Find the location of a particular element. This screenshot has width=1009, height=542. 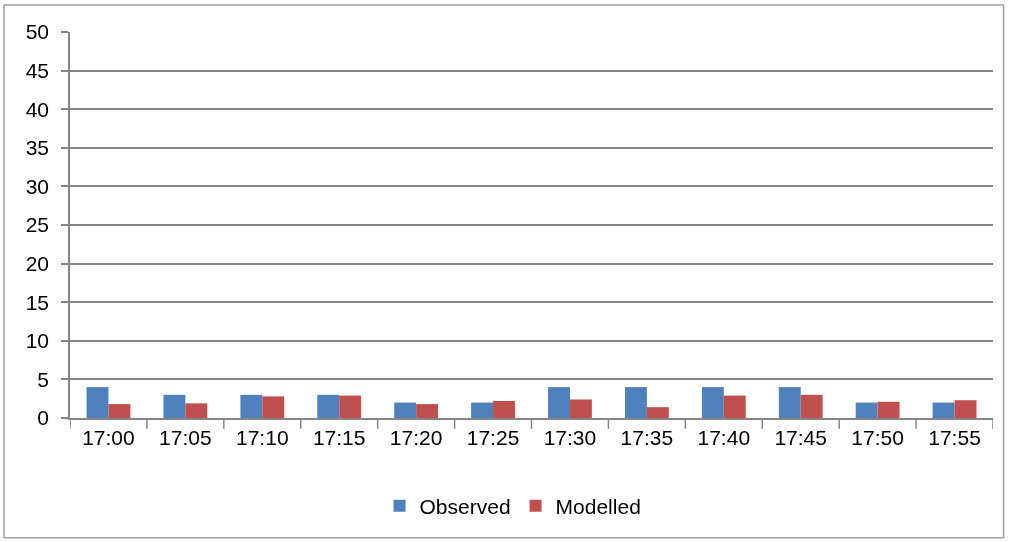

x-tick-label: 17:15 is located at coordinates (339, 437).